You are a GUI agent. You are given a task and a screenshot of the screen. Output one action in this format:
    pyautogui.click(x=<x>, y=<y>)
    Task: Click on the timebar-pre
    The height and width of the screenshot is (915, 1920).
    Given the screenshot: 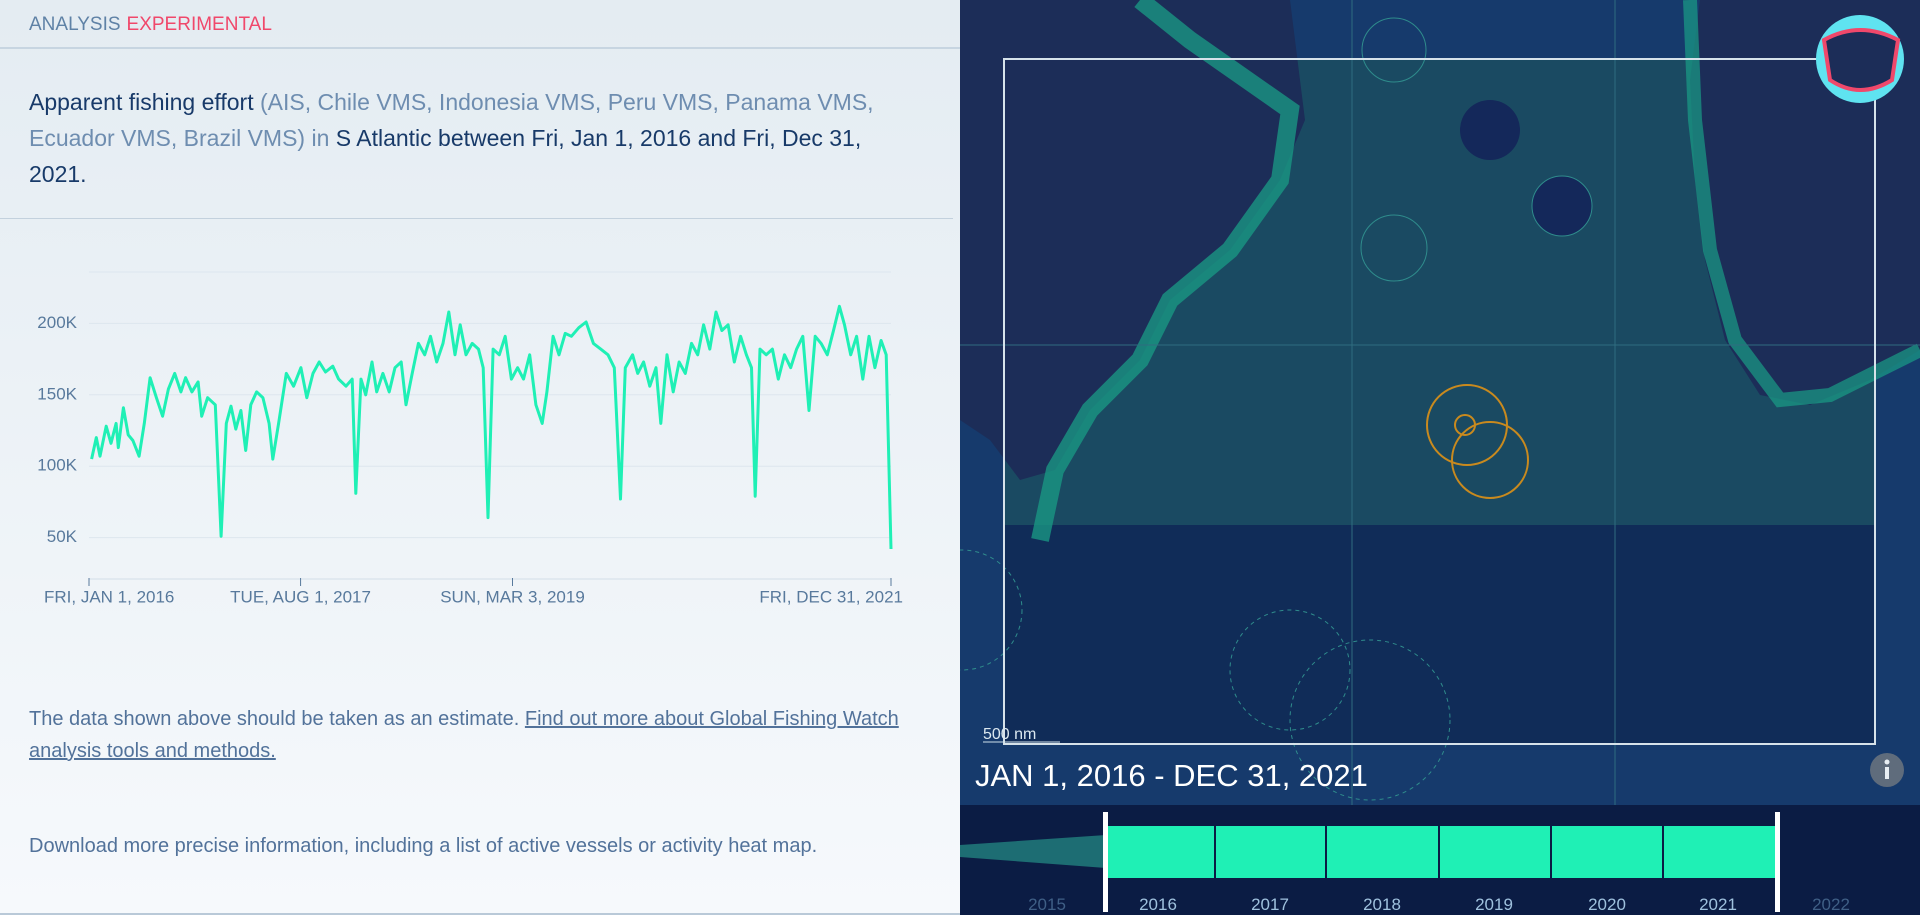 What is the action you would take?
    pyautogui.click(x=1033, y=851)
    